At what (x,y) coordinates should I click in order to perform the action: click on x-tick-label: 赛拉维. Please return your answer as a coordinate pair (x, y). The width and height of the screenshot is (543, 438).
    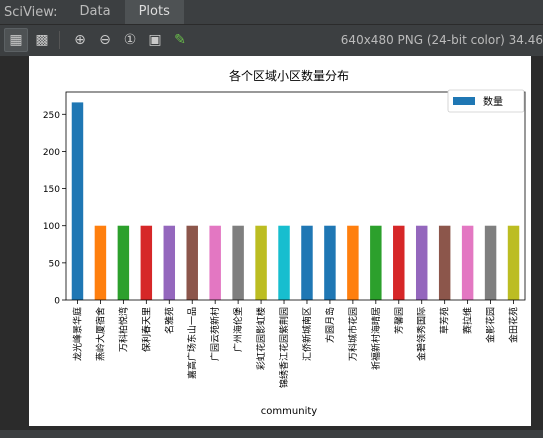
    Looking at the image, I should click on (468, 320).